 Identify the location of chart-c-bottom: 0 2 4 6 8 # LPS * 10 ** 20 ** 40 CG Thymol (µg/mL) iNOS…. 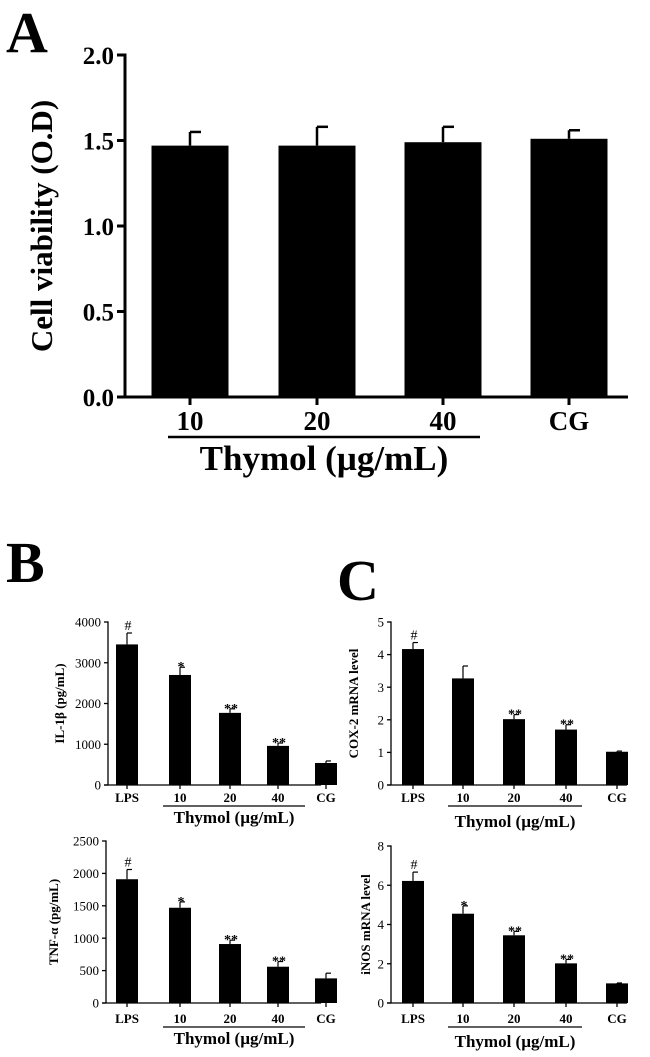
(493, 945).